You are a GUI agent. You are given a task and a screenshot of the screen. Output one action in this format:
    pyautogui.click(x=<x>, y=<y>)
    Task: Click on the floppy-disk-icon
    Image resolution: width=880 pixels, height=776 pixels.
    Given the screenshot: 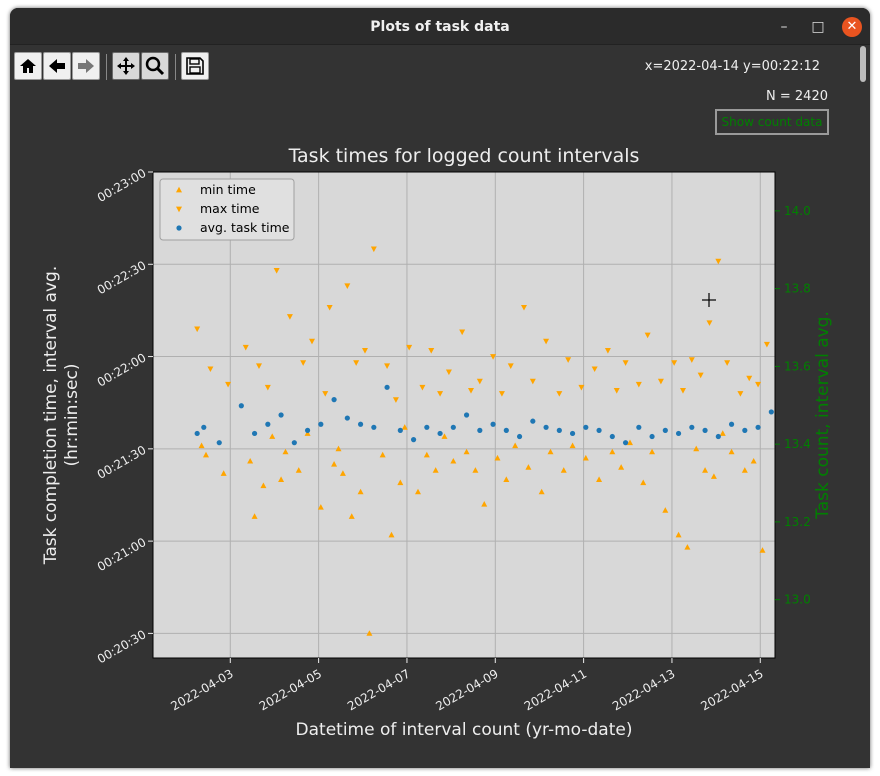 What is the action you would take?
    pyautogui.click(x=195, y=66)
    